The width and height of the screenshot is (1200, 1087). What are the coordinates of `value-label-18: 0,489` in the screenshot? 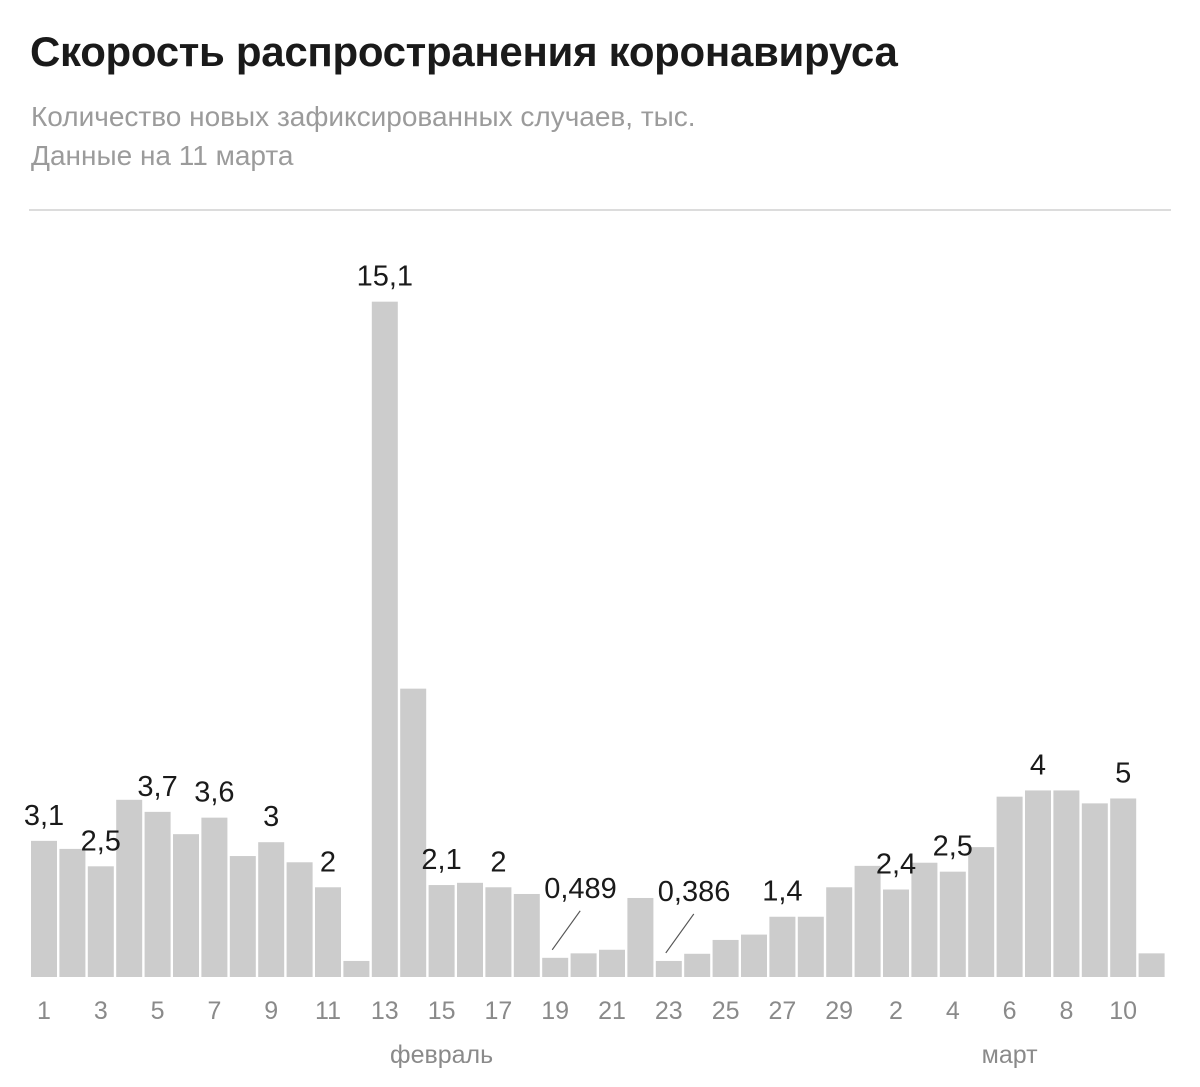 It's located at (580, 889).